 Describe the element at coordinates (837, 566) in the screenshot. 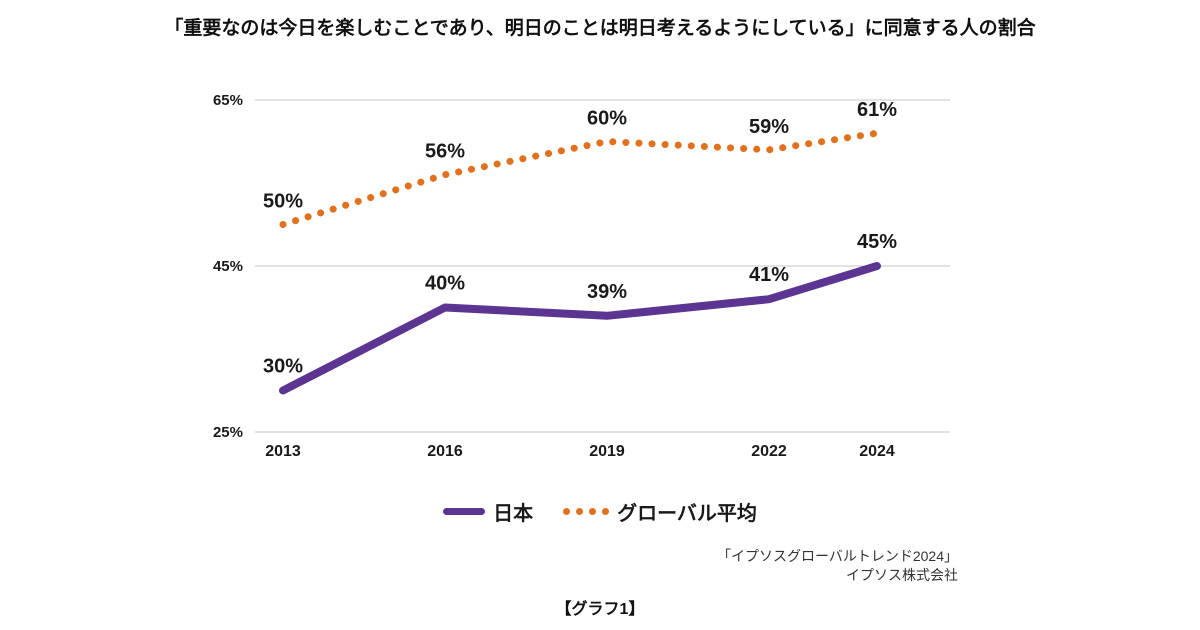

I see `source-credit: 「イプソスグローバルトレンド2024」 イプソス株式会社` at that location.